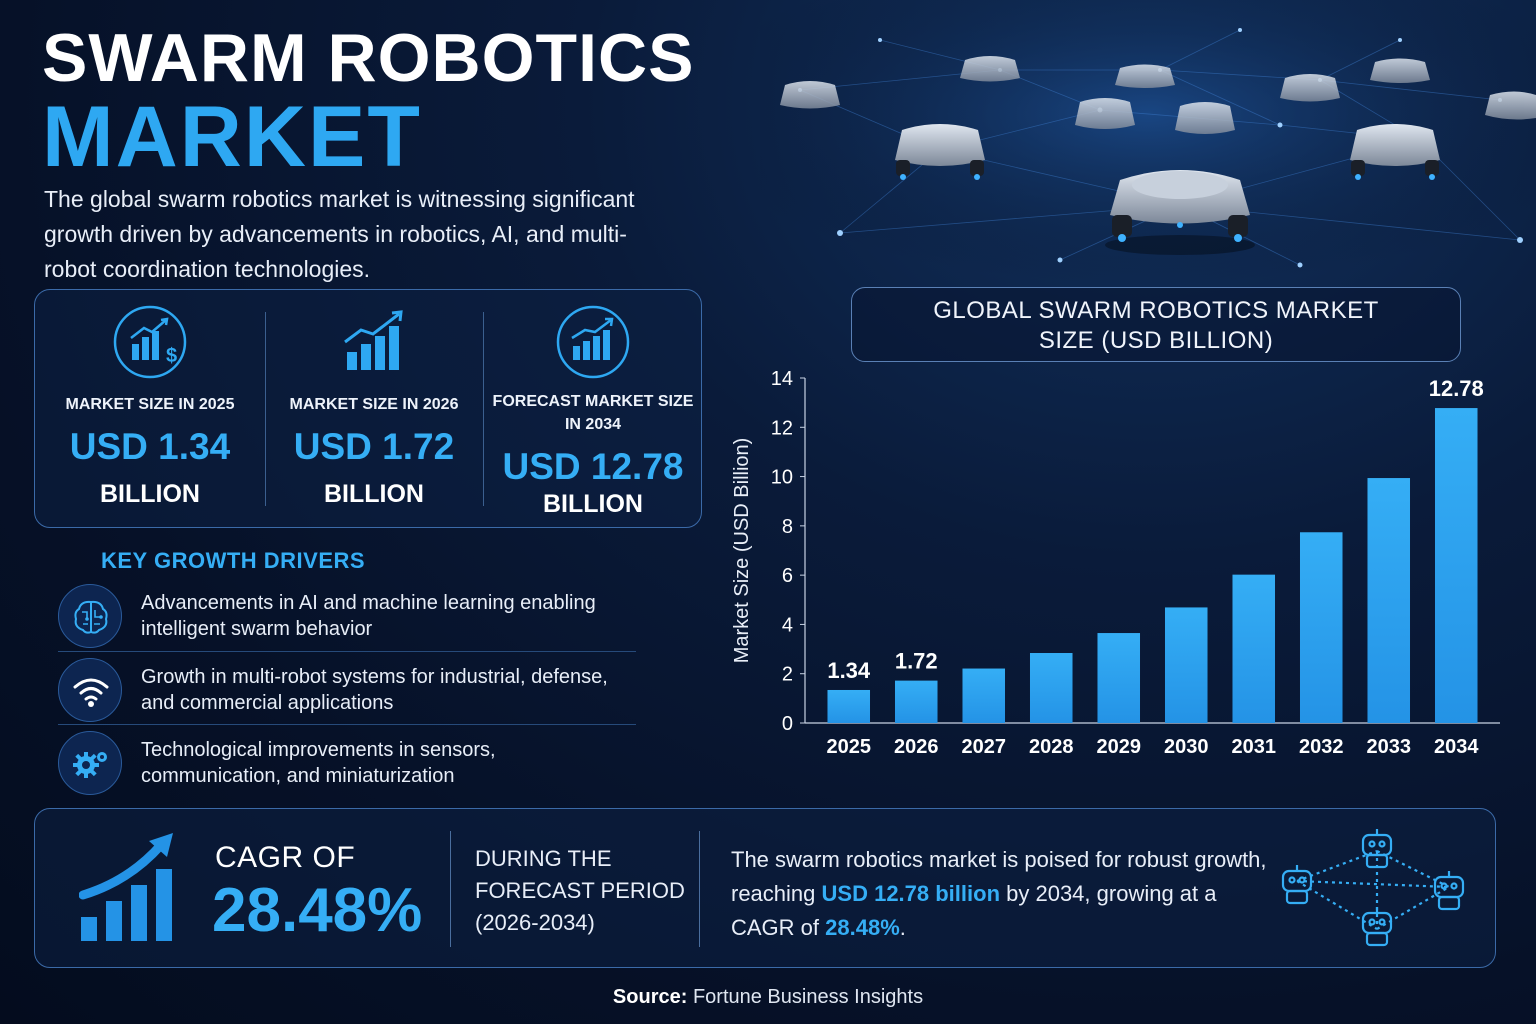 The image size is (1536, 1024). I want to click on ai-brain-icon, so click(90, 616).